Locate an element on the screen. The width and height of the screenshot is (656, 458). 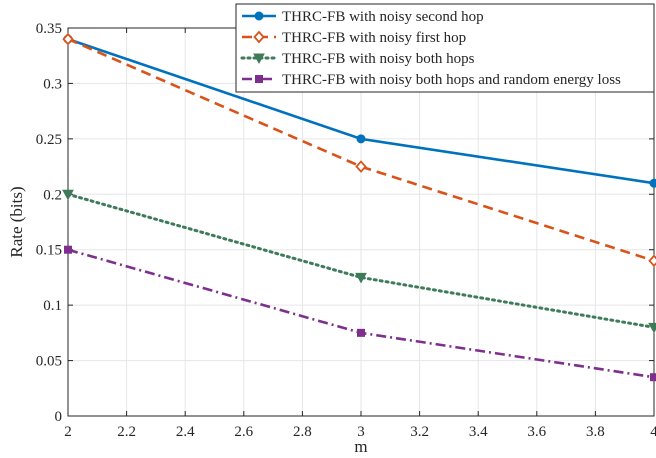
y-tick-label: 0.2 is located at coordinates (52, 195).